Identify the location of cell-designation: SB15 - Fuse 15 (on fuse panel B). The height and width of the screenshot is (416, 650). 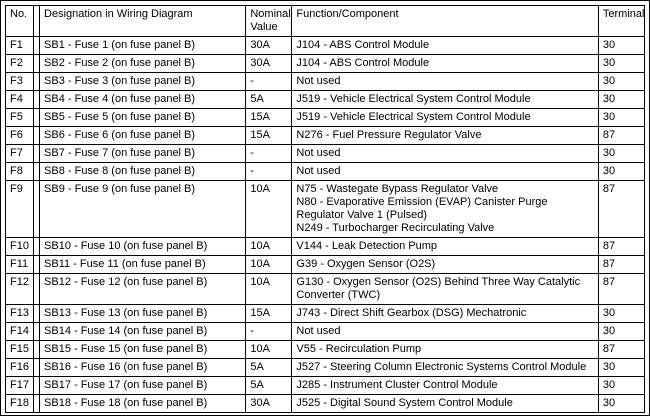
(143, 349).